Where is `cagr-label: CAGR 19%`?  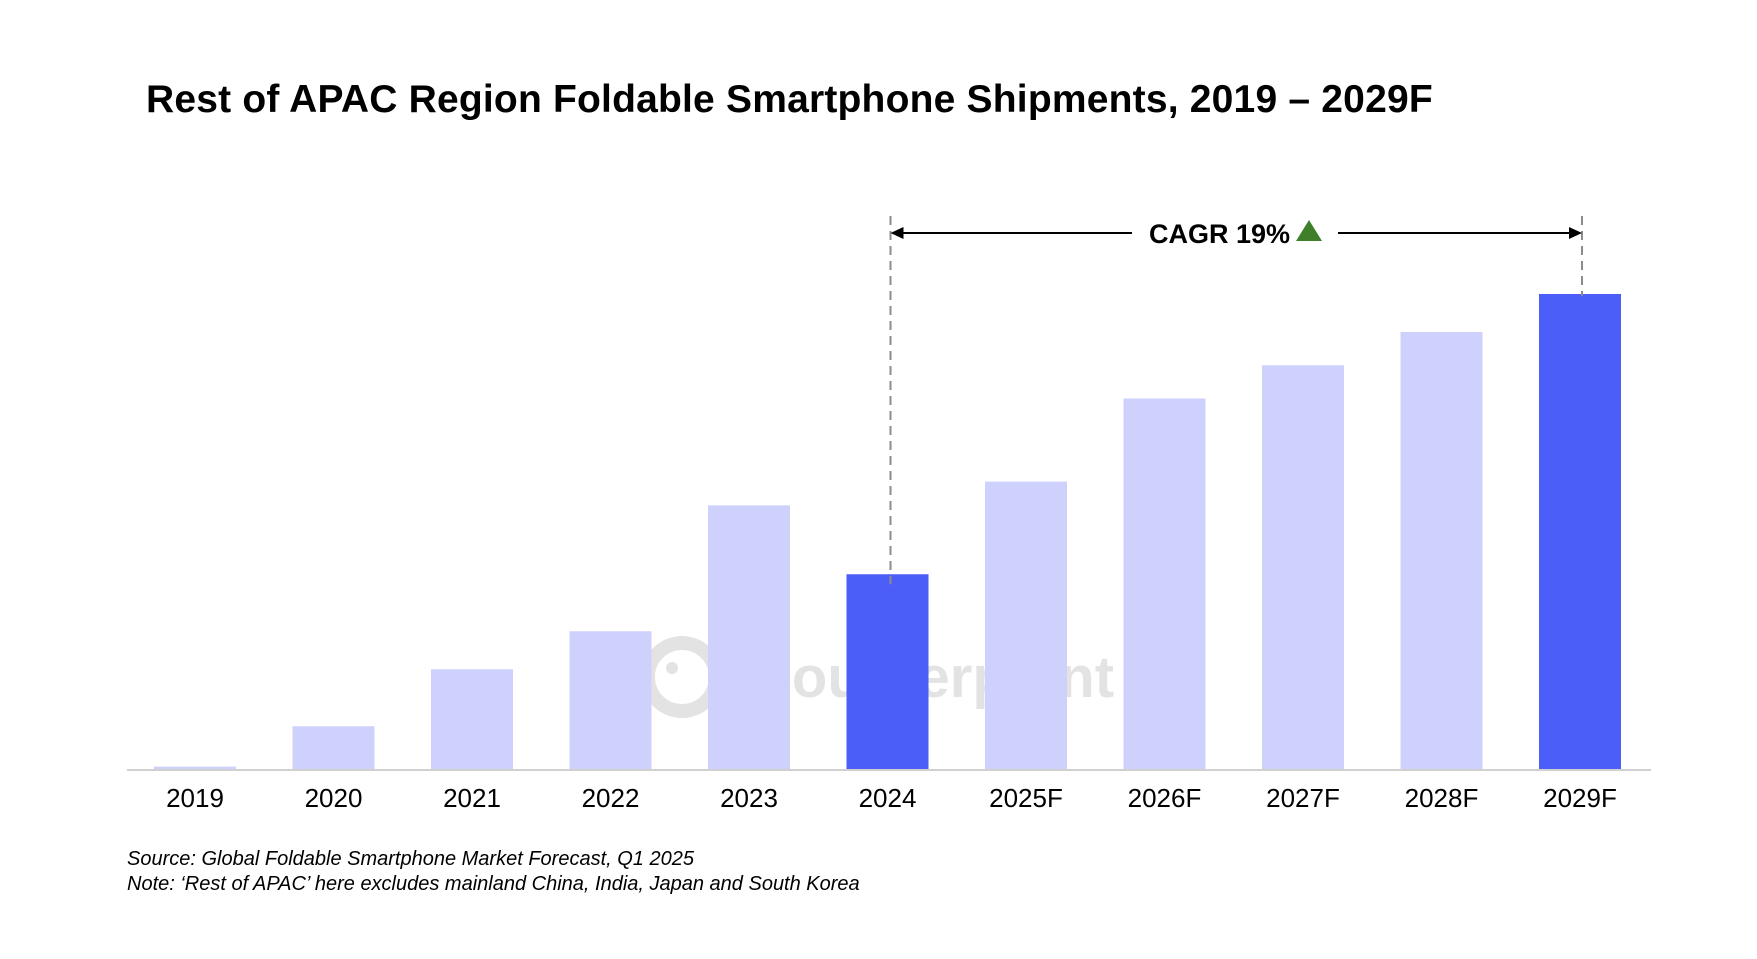 cagr-label: CAGR 19% is located at coordinates (1219, 234).